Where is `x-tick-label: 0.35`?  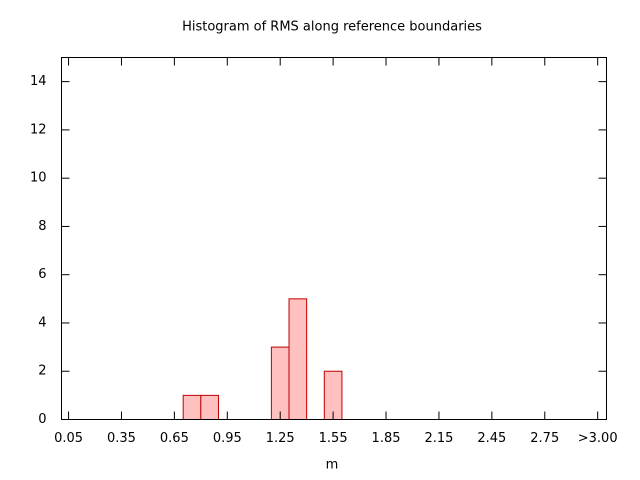 x-tick-label: 0.35 is located at coordinates (121, 438).